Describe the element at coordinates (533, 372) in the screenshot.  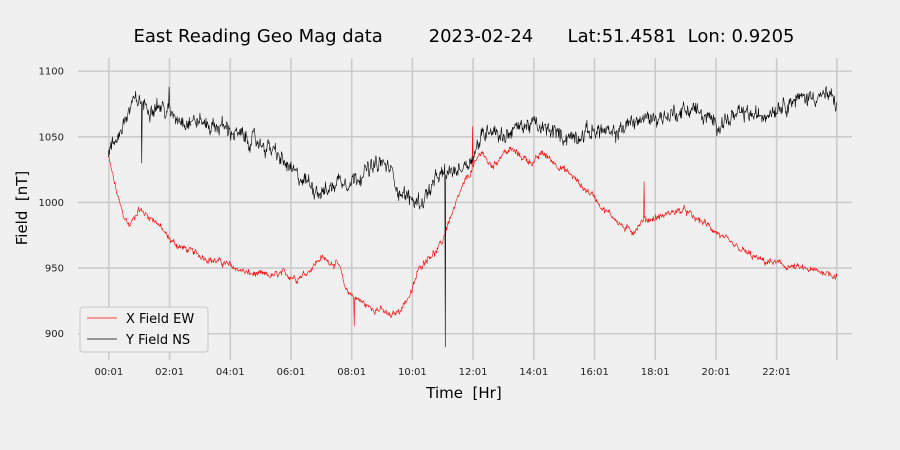
I see `x-tick-label: 14:01` at that location.